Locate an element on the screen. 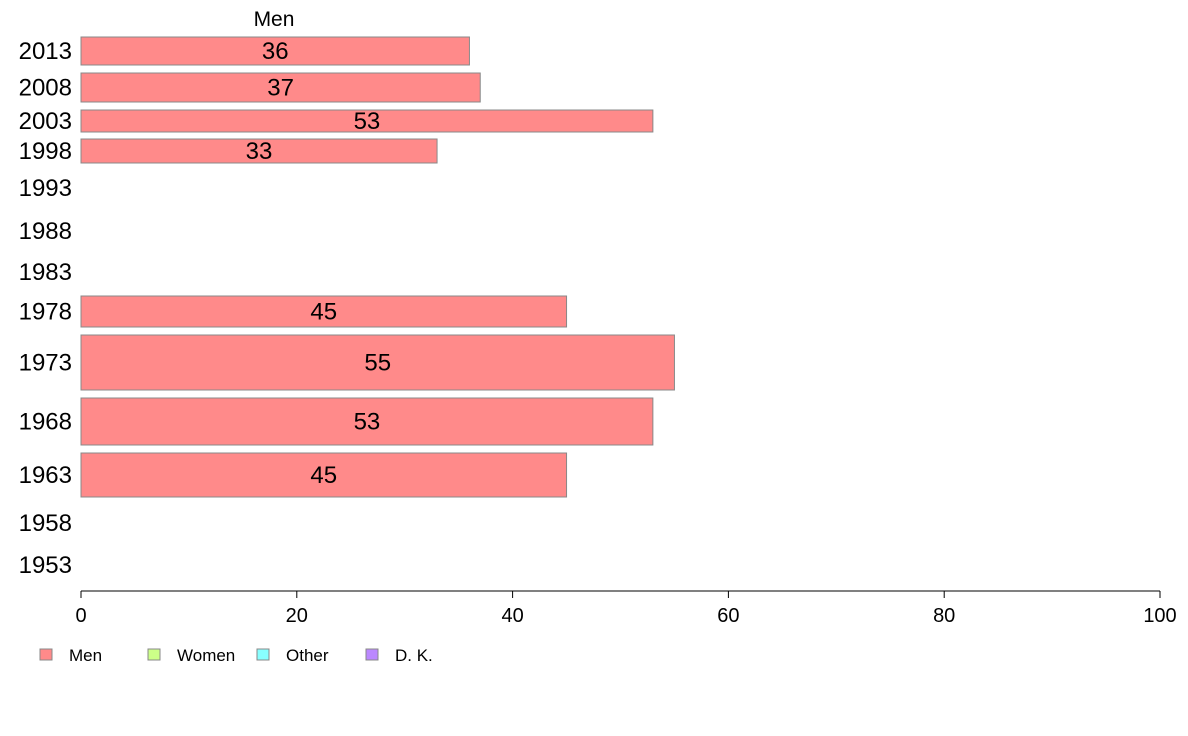 The width and height of the screenshot is (1188, 736). bar-value-label: 33 is located at coordinates (259, 151).